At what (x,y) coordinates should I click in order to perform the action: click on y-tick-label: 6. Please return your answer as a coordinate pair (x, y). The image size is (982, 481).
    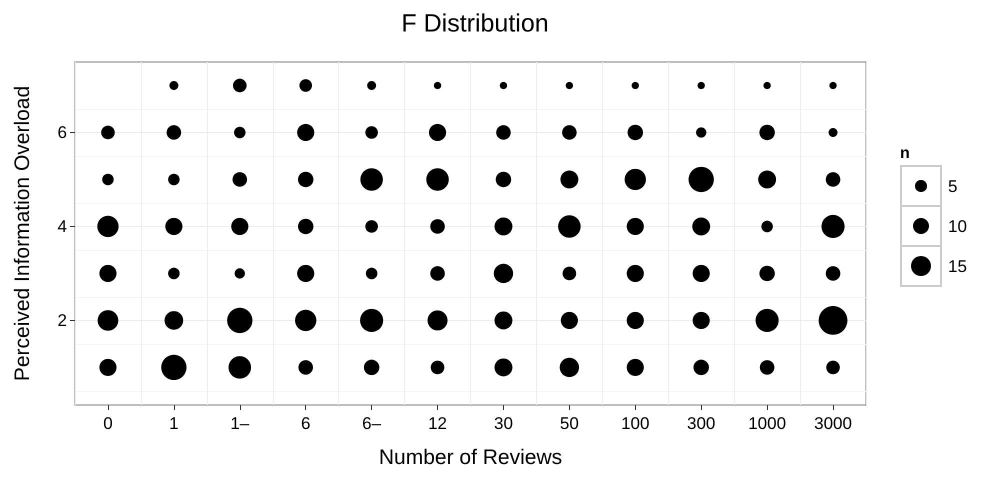
    Looking at the image, I should click on (62, 132).